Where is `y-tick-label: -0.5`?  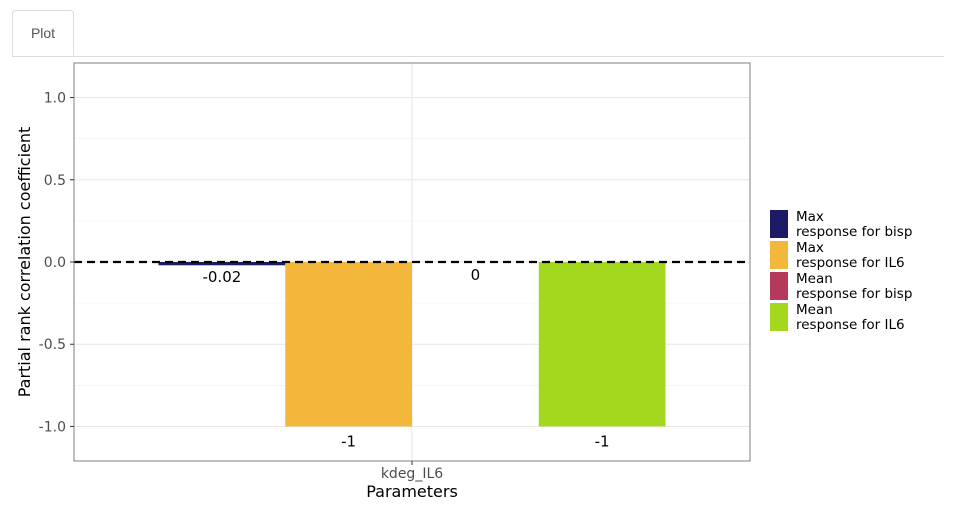
y-tick-label: -0.5 is located at coordinates (52, 345).